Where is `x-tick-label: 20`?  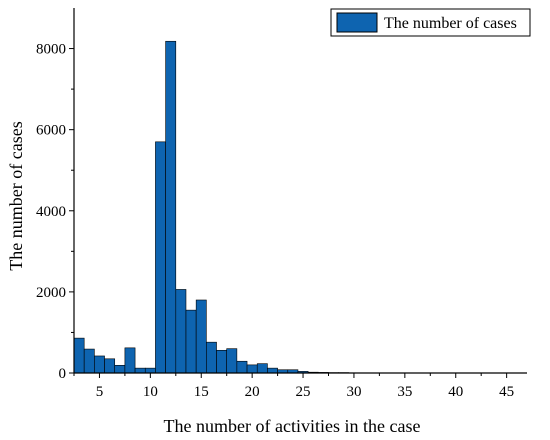 x-tick-label: 20 is located at coordinates (252, 392).